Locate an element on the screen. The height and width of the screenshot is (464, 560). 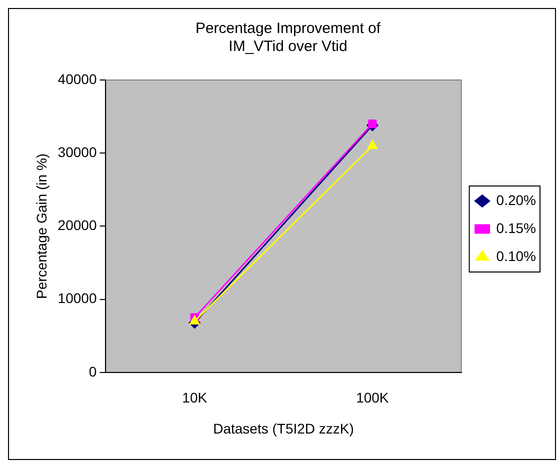
y-tick-label: 30000 is located at coordinates (77, 152).